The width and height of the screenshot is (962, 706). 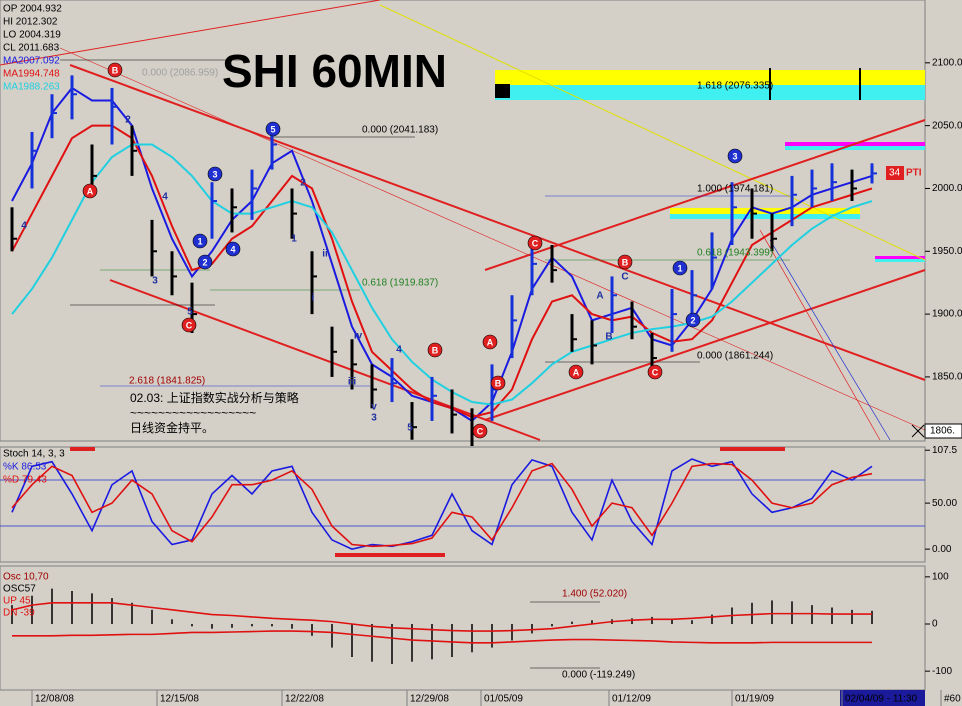 I want to click on wave-label: v, so click(x=374, y=407).